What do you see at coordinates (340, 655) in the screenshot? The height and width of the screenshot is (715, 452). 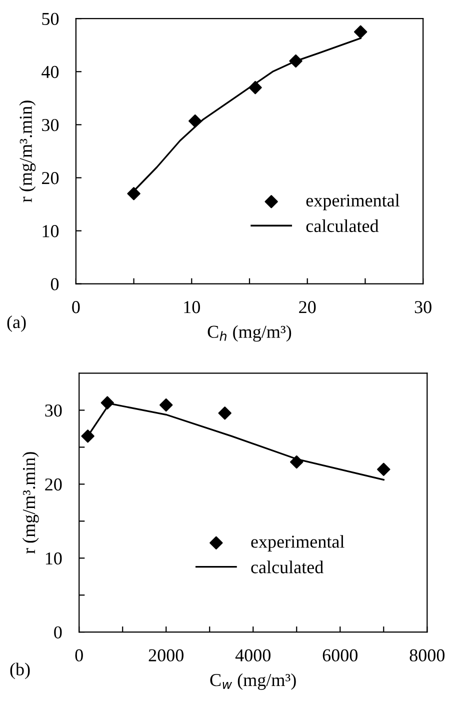 I see `x-tick-label: 6000` at bounding box center [340, 655].